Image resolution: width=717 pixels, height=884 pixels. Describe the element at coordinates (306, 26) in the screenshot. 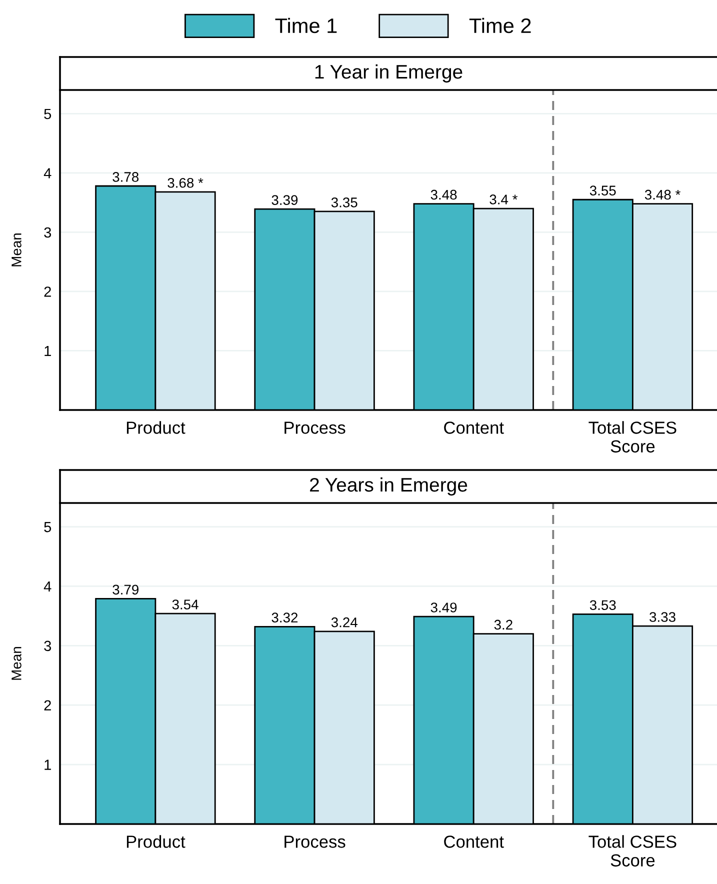

I see `legend-label: Time 1` at that location.